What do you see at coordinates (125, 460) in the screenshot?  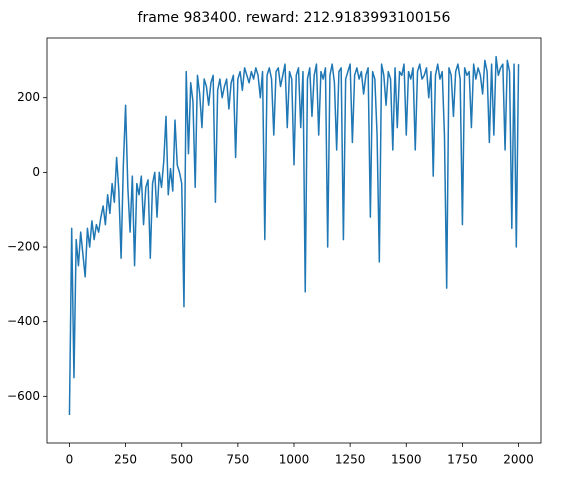 I see `x-tick-label: 250` at bounding box center [125, 460].